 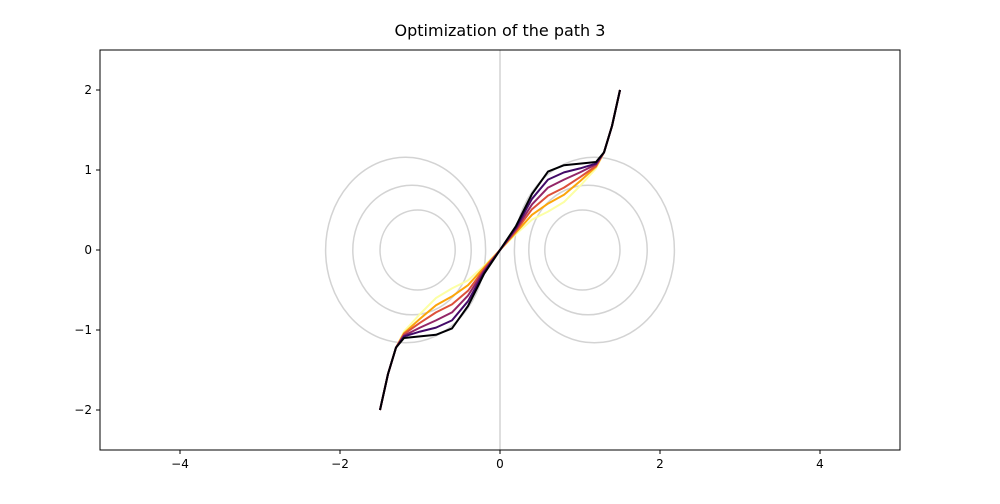 I want to click on chart-title: Optimization of the path 3, so click(x=500, y=30).